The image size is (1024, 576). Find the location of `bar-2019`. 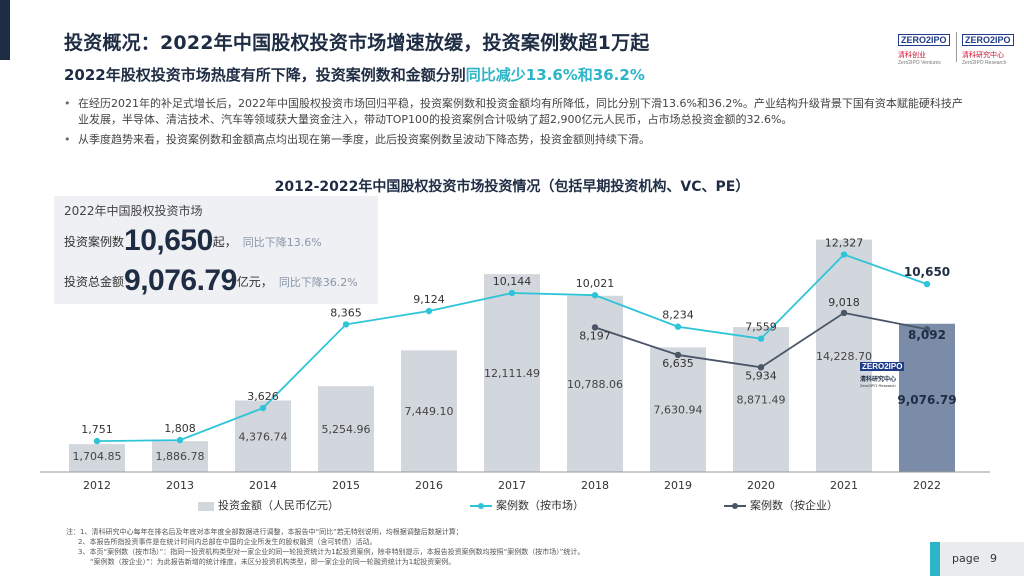

bar-2019 is located at coordinates (678, 409).